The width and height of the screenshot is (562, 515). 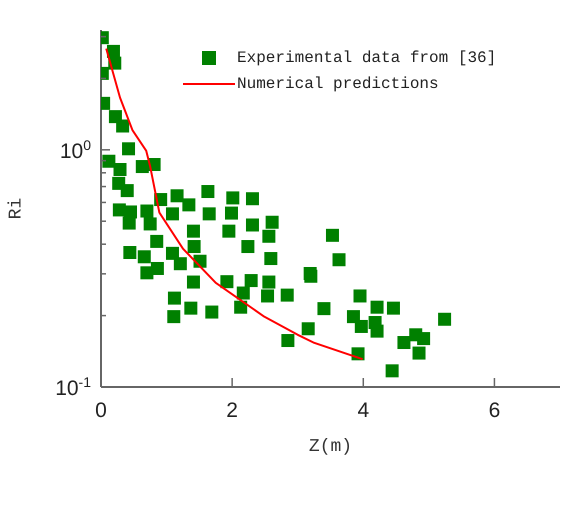 I want to click on legend-label: Experimental data from [36], so click(x=366, y=58).